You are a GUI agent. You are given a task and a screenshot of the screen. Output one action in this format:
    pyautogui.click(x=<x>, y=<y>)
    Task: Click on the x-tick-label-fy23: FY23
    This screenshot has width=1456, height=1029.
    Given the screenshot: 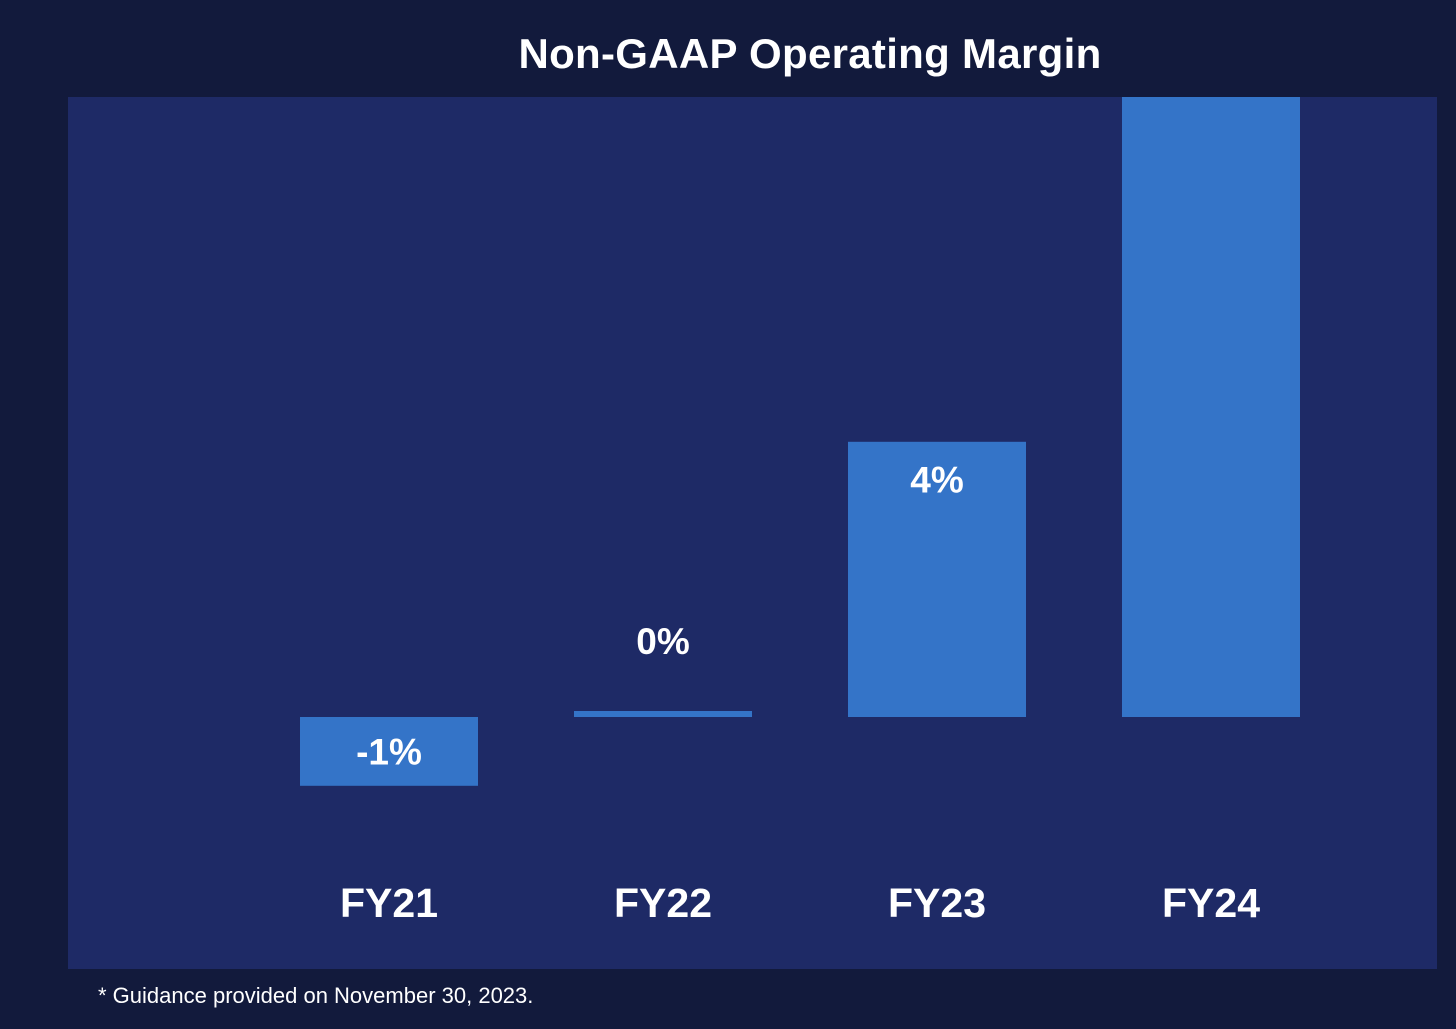 What is the action you would take?
    pyautogui.click(x=937, y=903)
    